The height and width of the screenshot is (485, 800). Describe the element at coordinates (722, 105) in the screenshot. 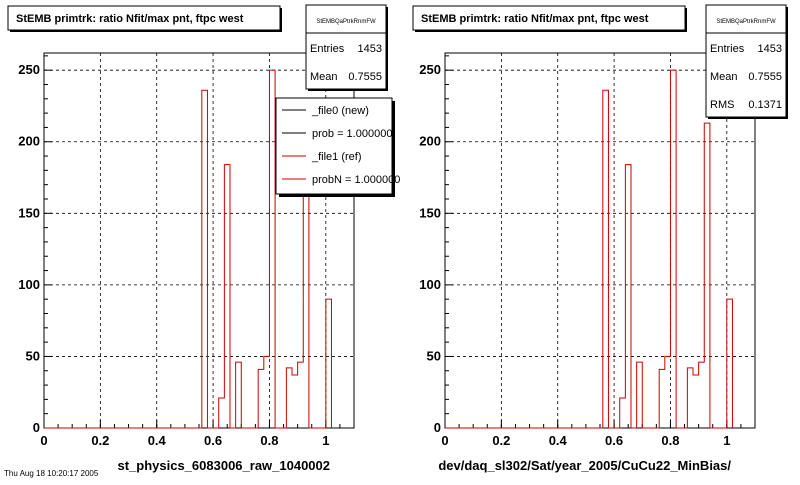

I see `stats-label: RMS` at that location.